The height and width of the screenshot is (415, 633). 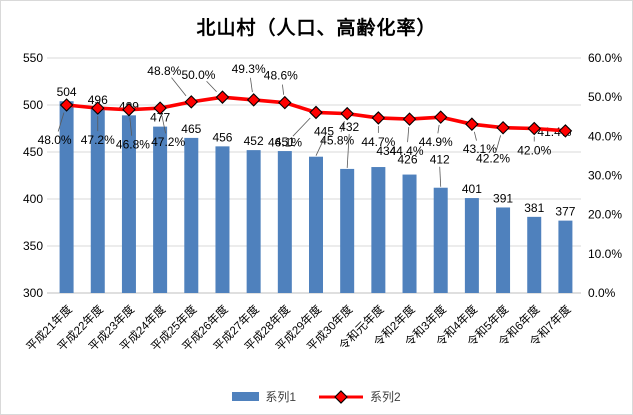 I want to click on svg-text: 60.0%, so click(x=605, y=58).